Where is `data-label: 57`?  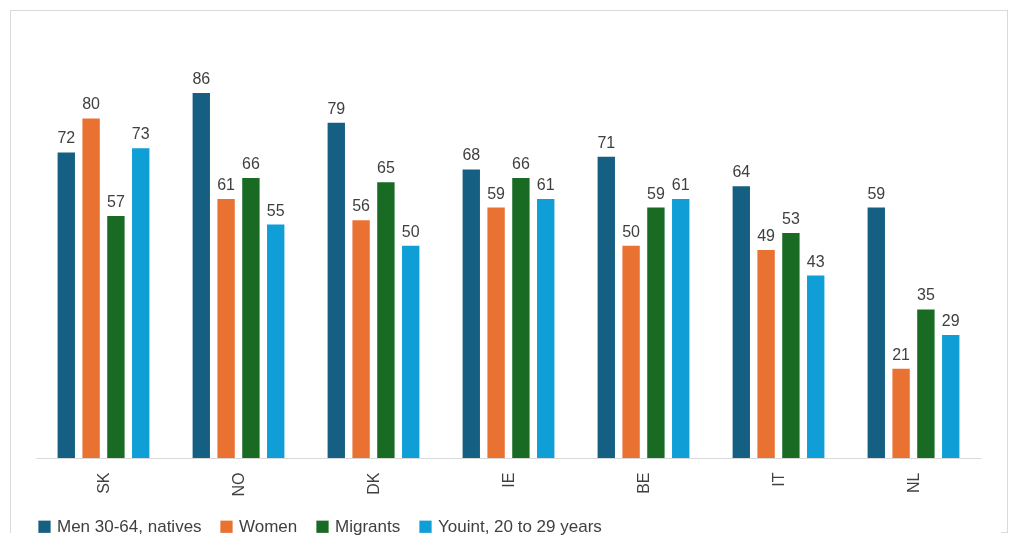
data-label: 57 is located at coordinates (116, 202).